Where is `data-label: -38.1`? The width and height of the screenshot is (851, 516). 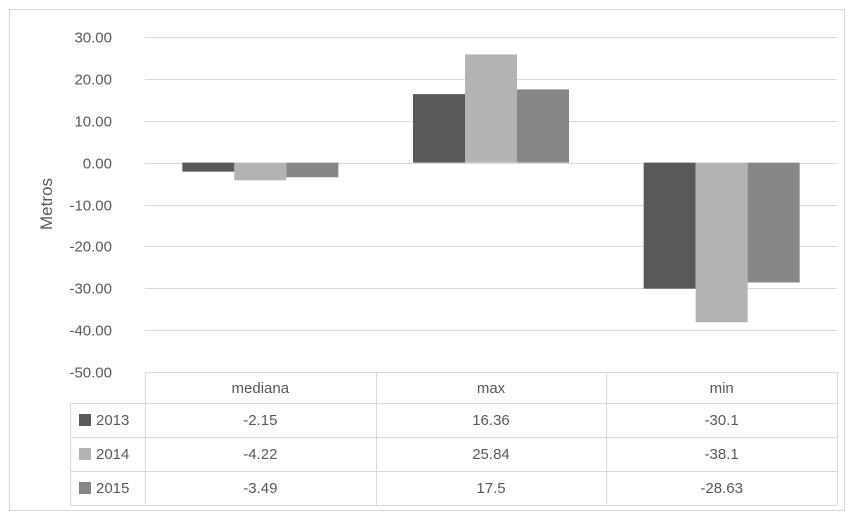
data-label: -38.1 is located at coordinates (722, 454).